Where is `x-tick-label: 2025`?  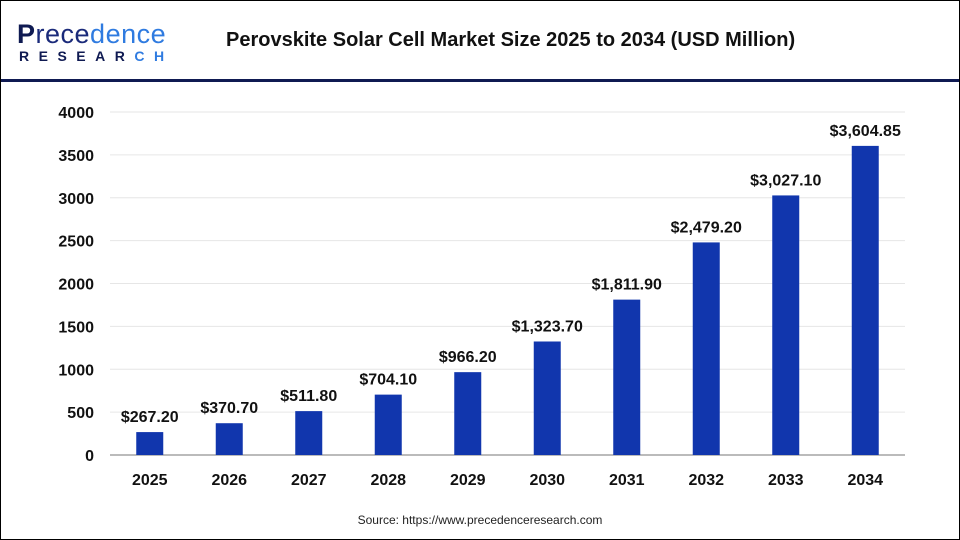
x-tick-label: 2025 is located at coordinates (150, 480).